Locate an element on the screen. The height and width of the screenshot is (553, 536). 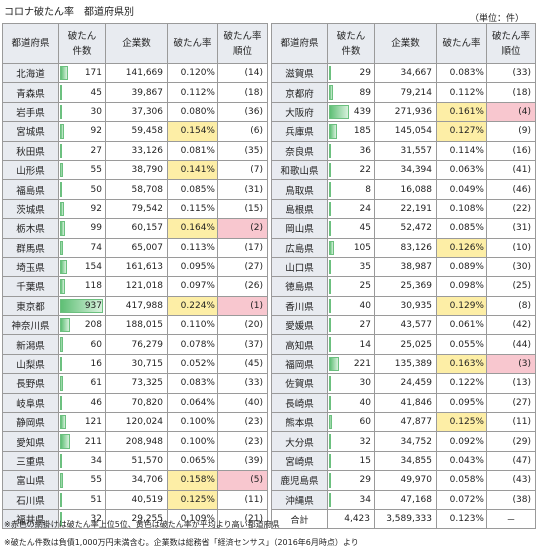
total-rank: － is located at coordinates (511, 519).